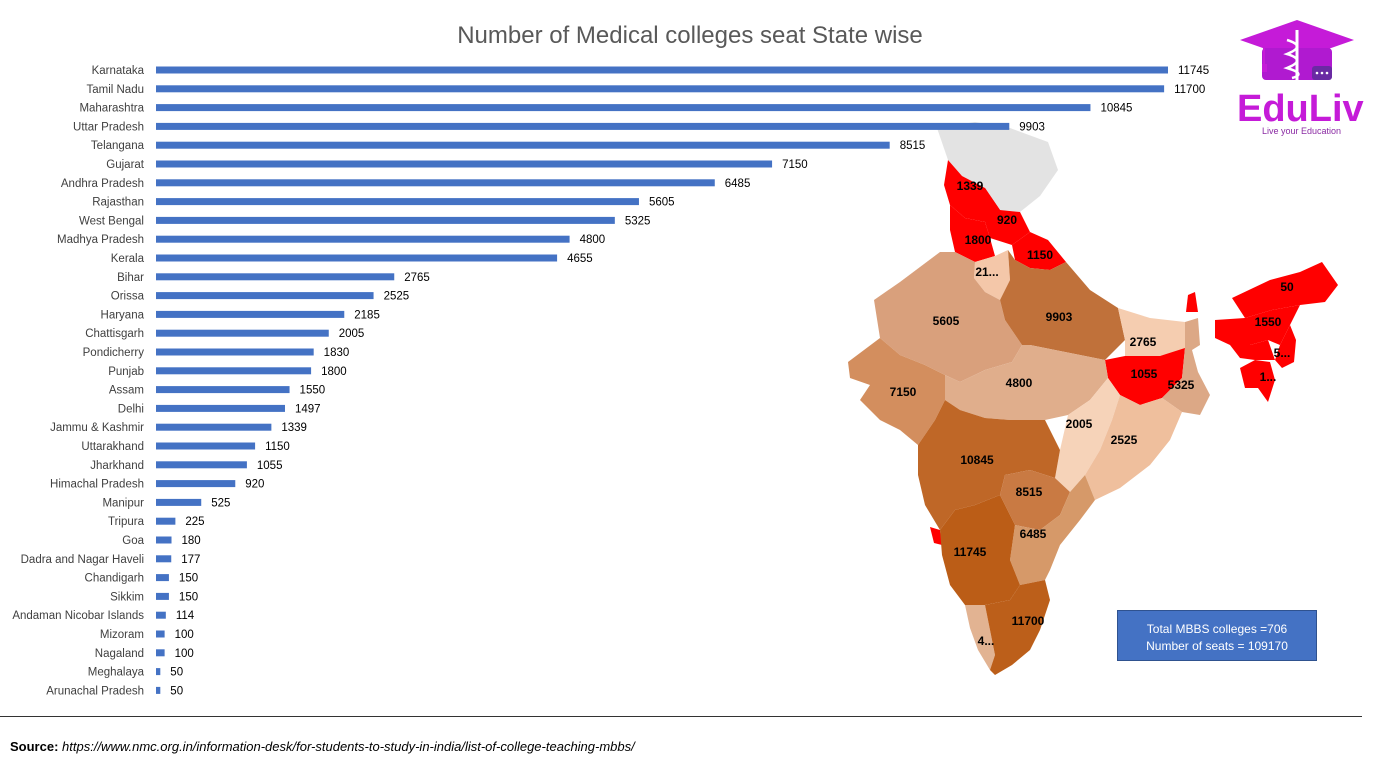 The height and width of the screenshot is (779, 1376). I want to click on map-region-assam, so click(1257, 325).